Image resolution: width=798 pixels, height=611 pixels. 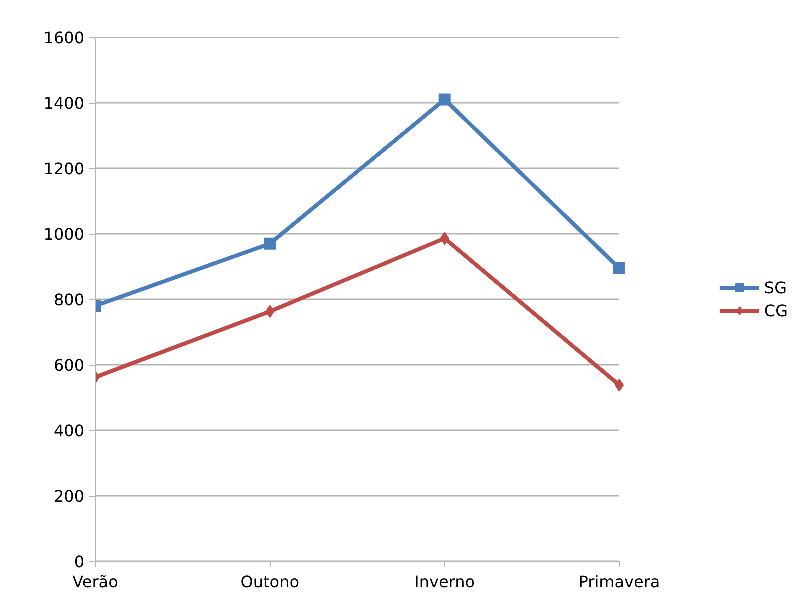 I want to click on legend-label: SG, so click(x=775, y=287).